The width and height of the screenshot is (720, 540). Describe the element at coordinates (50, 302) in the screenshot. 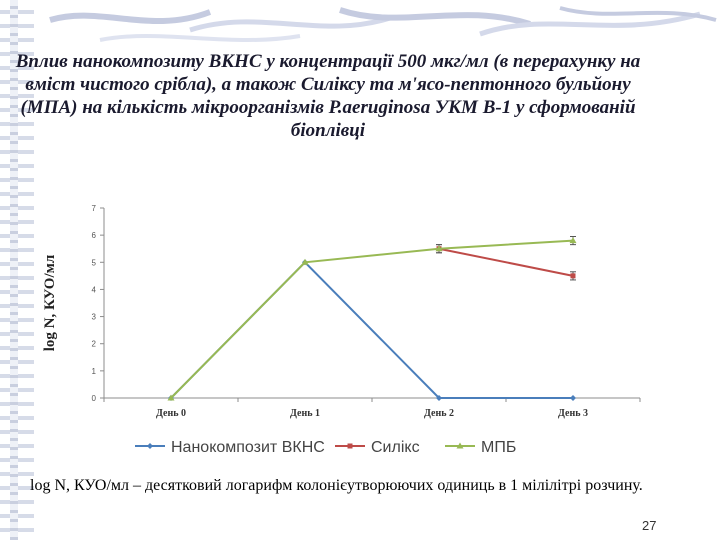

I see `y-axis-label: log N, КУО/мл` at that location.